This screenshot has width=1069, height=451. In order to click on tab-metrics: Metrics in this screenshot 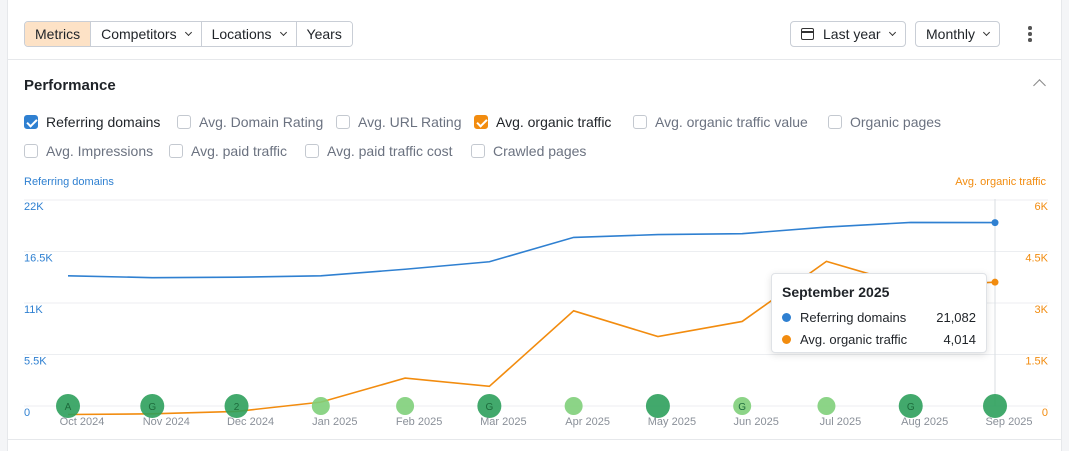, I will do `click(58, 34)`.